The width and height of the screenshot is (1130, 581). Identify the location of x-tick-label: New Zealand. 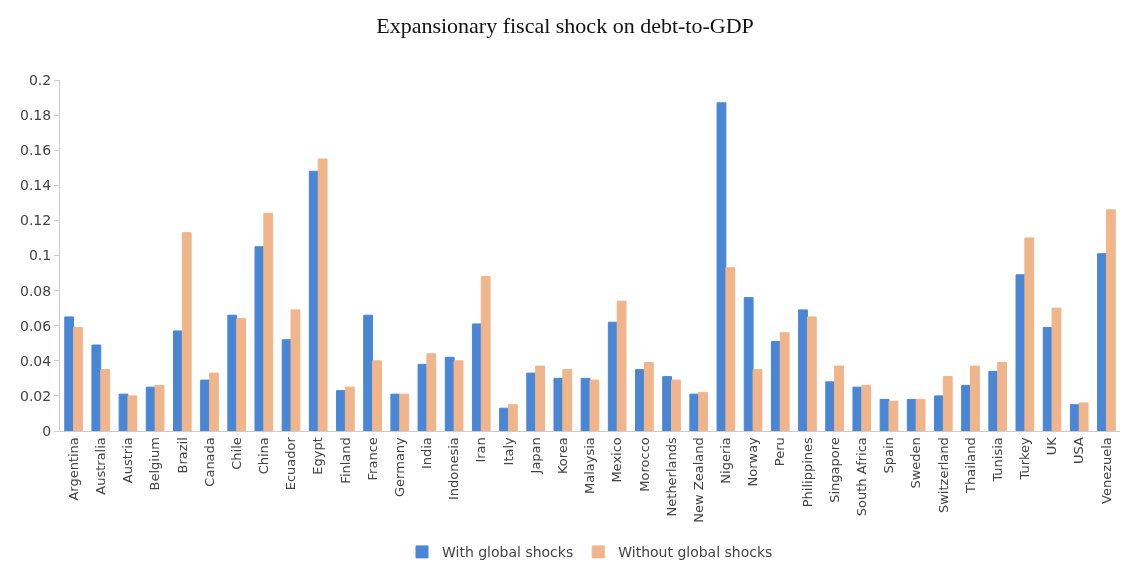
(698, 480).